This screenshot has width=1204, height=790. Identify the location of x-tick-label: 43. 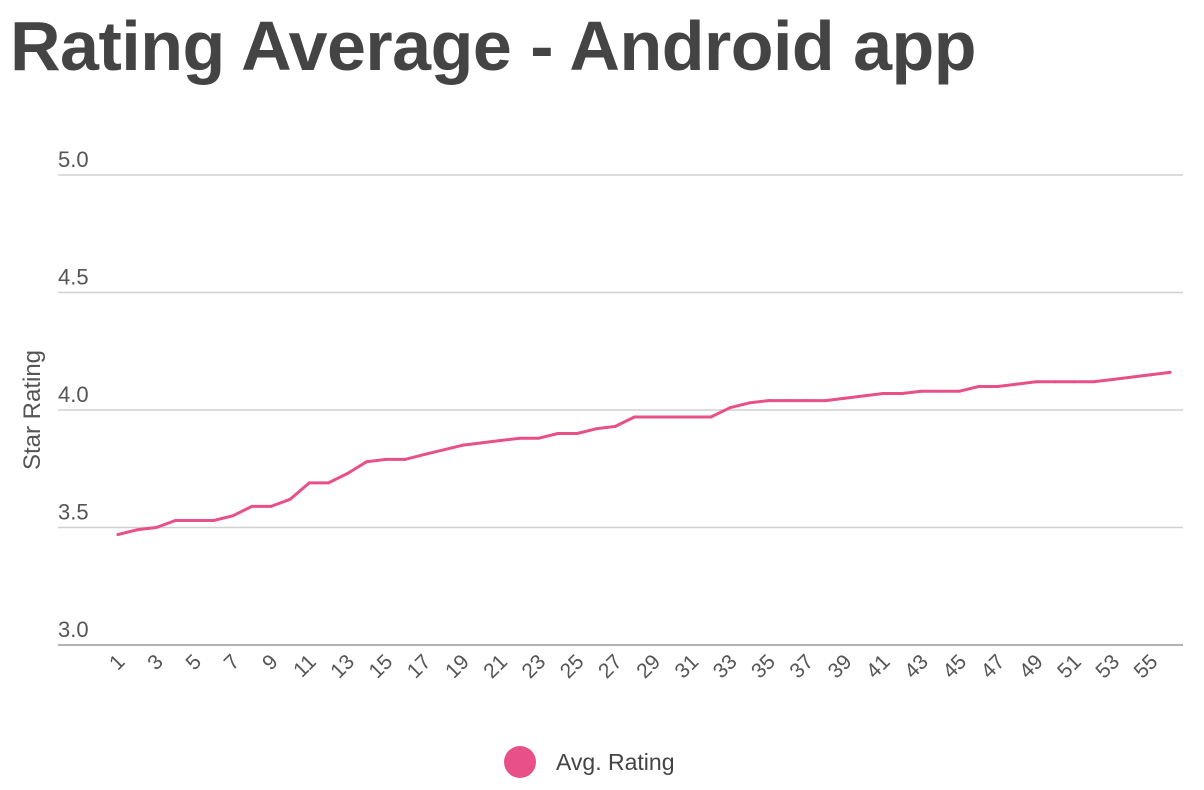
(916, 666).